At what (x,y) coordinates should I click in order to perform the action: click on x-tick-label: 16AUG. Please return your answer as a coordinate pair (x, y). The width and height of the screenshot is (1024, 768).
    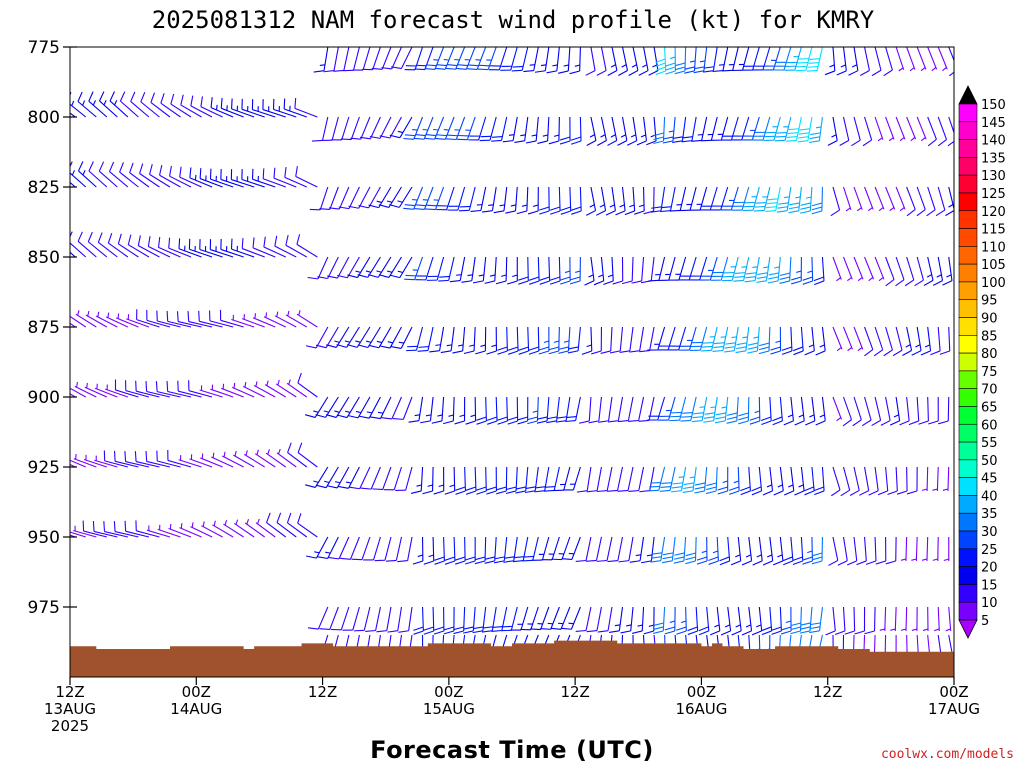
    Looking at the image, I should click on (701, 709).